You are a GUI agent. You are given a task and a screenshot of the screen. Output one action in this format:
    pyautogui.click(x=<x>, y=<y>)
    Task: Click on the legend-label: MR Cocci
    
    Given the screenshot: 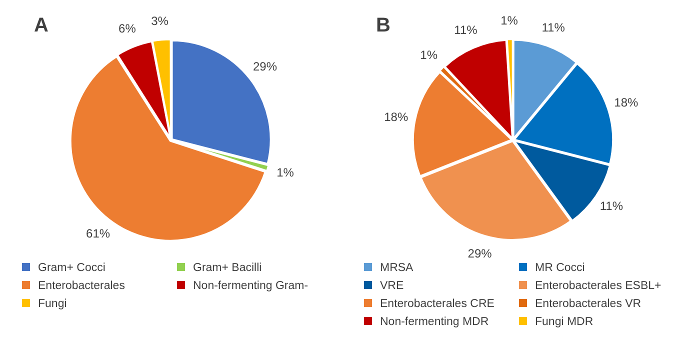 What is the action you would take?
    pyautogui.click(x=560, y=268)
    